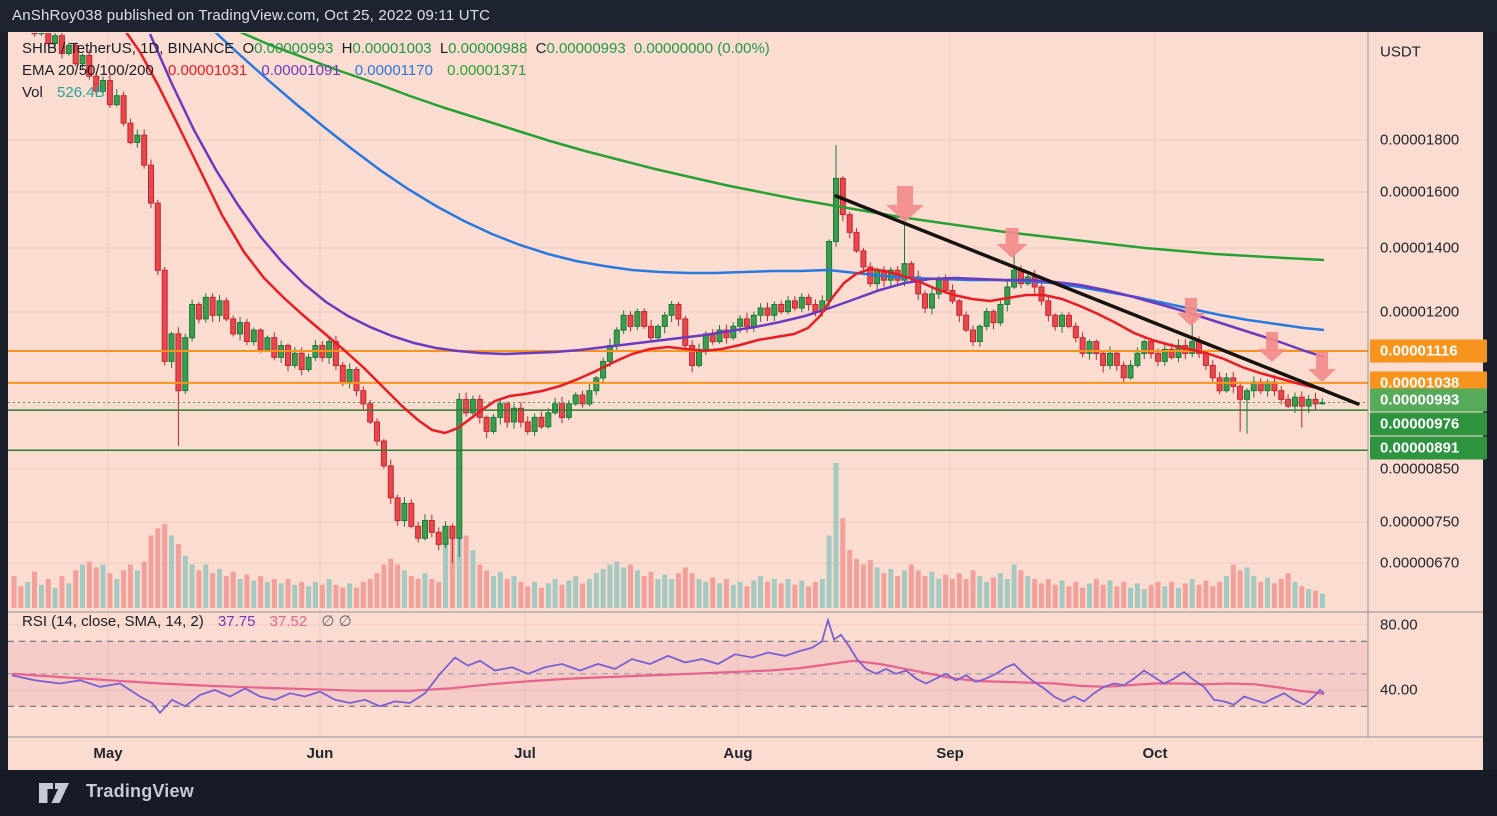 The height and width of the screenshot is (816, 1497). I want to click on price-line-label: 0.00000976, so click(1428, 424).